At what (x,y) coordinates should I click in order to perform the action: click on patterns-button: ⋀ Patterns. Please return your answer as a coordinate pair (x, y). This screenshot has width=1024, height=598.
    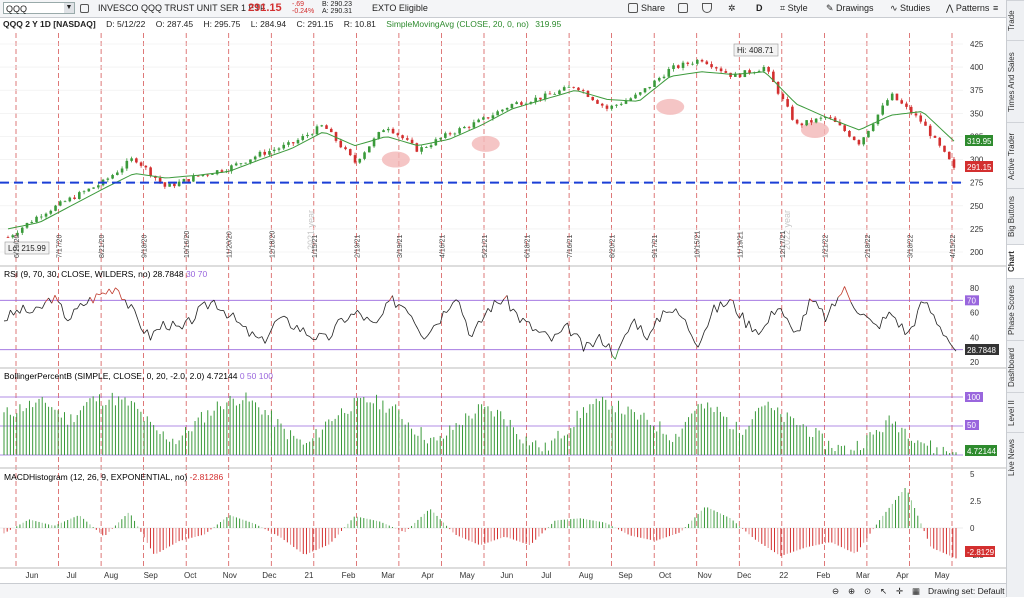
    Looking at the image, I should click on (967, 8).